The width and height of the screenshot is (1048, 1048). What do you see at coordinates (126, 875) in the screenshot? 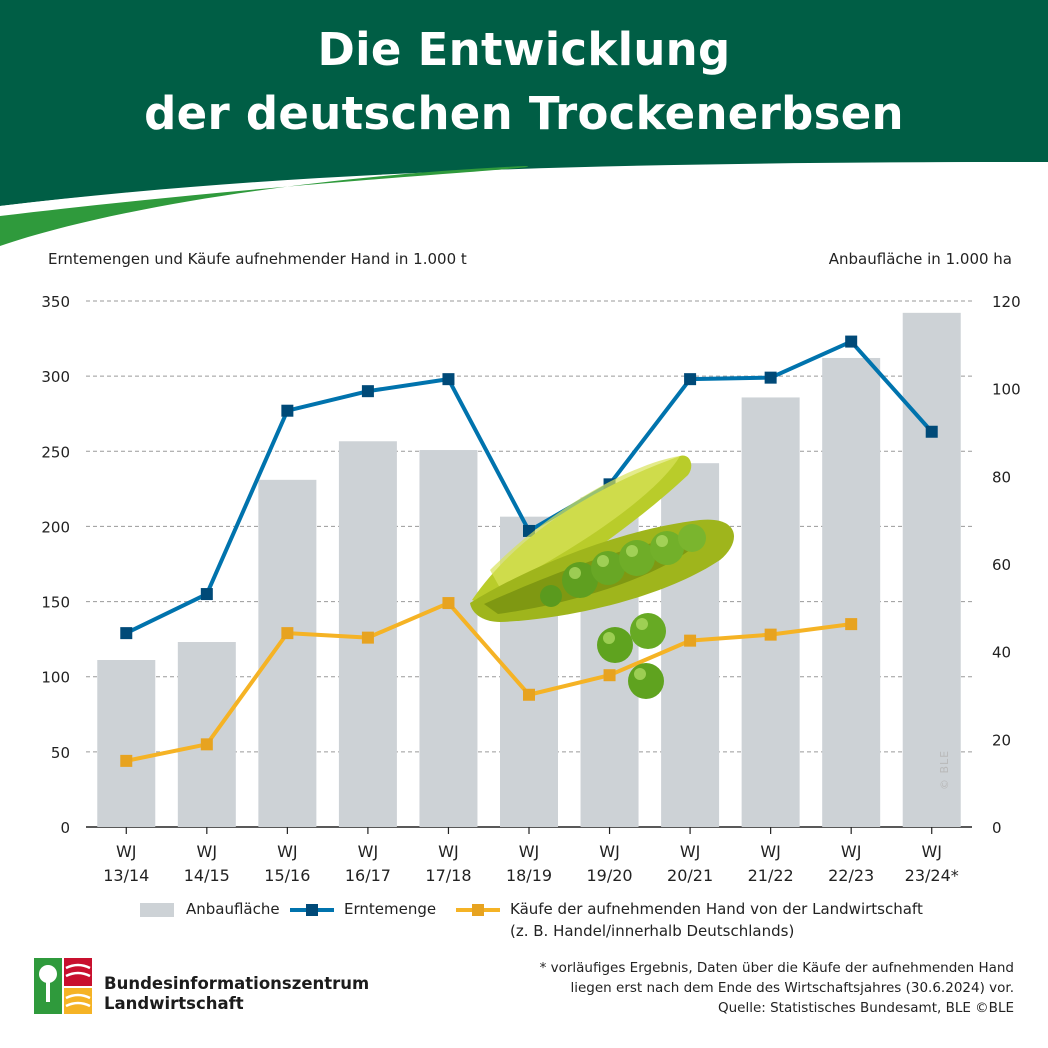
I see `x-tick-label: 13/14` at bounding box center [126, 875].